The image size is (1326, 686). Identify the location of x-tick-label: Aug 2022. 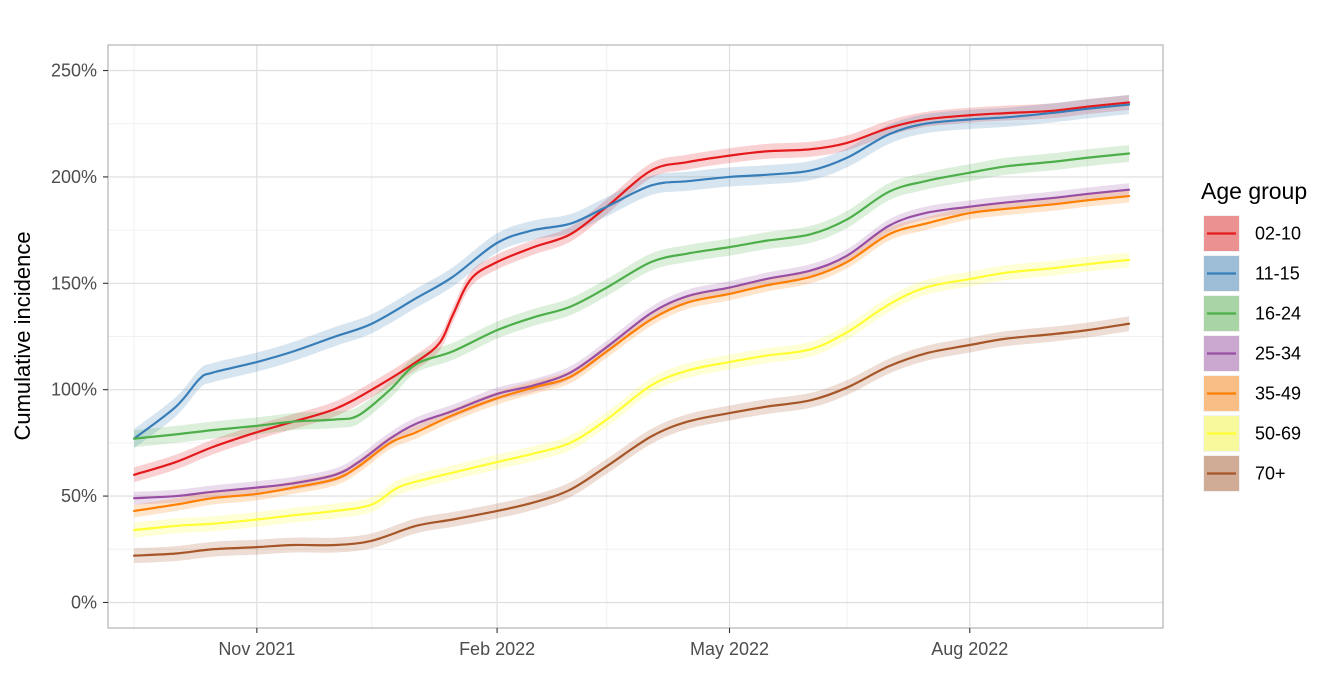
(969, 649).